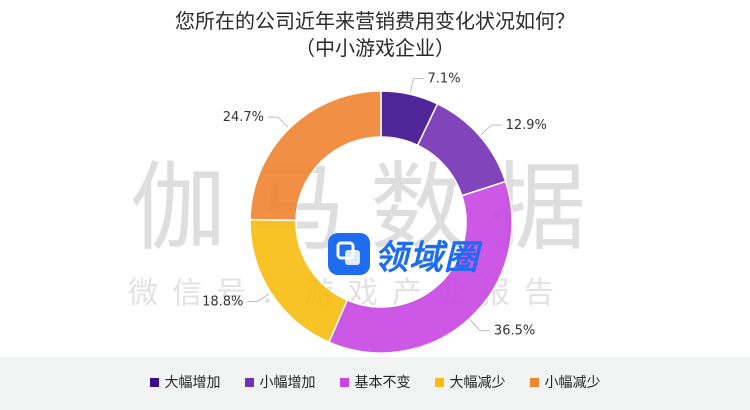 This screenshot has width=750, height=410. I want to click on legend-label-4: 大幅减少, so click(477, 383).